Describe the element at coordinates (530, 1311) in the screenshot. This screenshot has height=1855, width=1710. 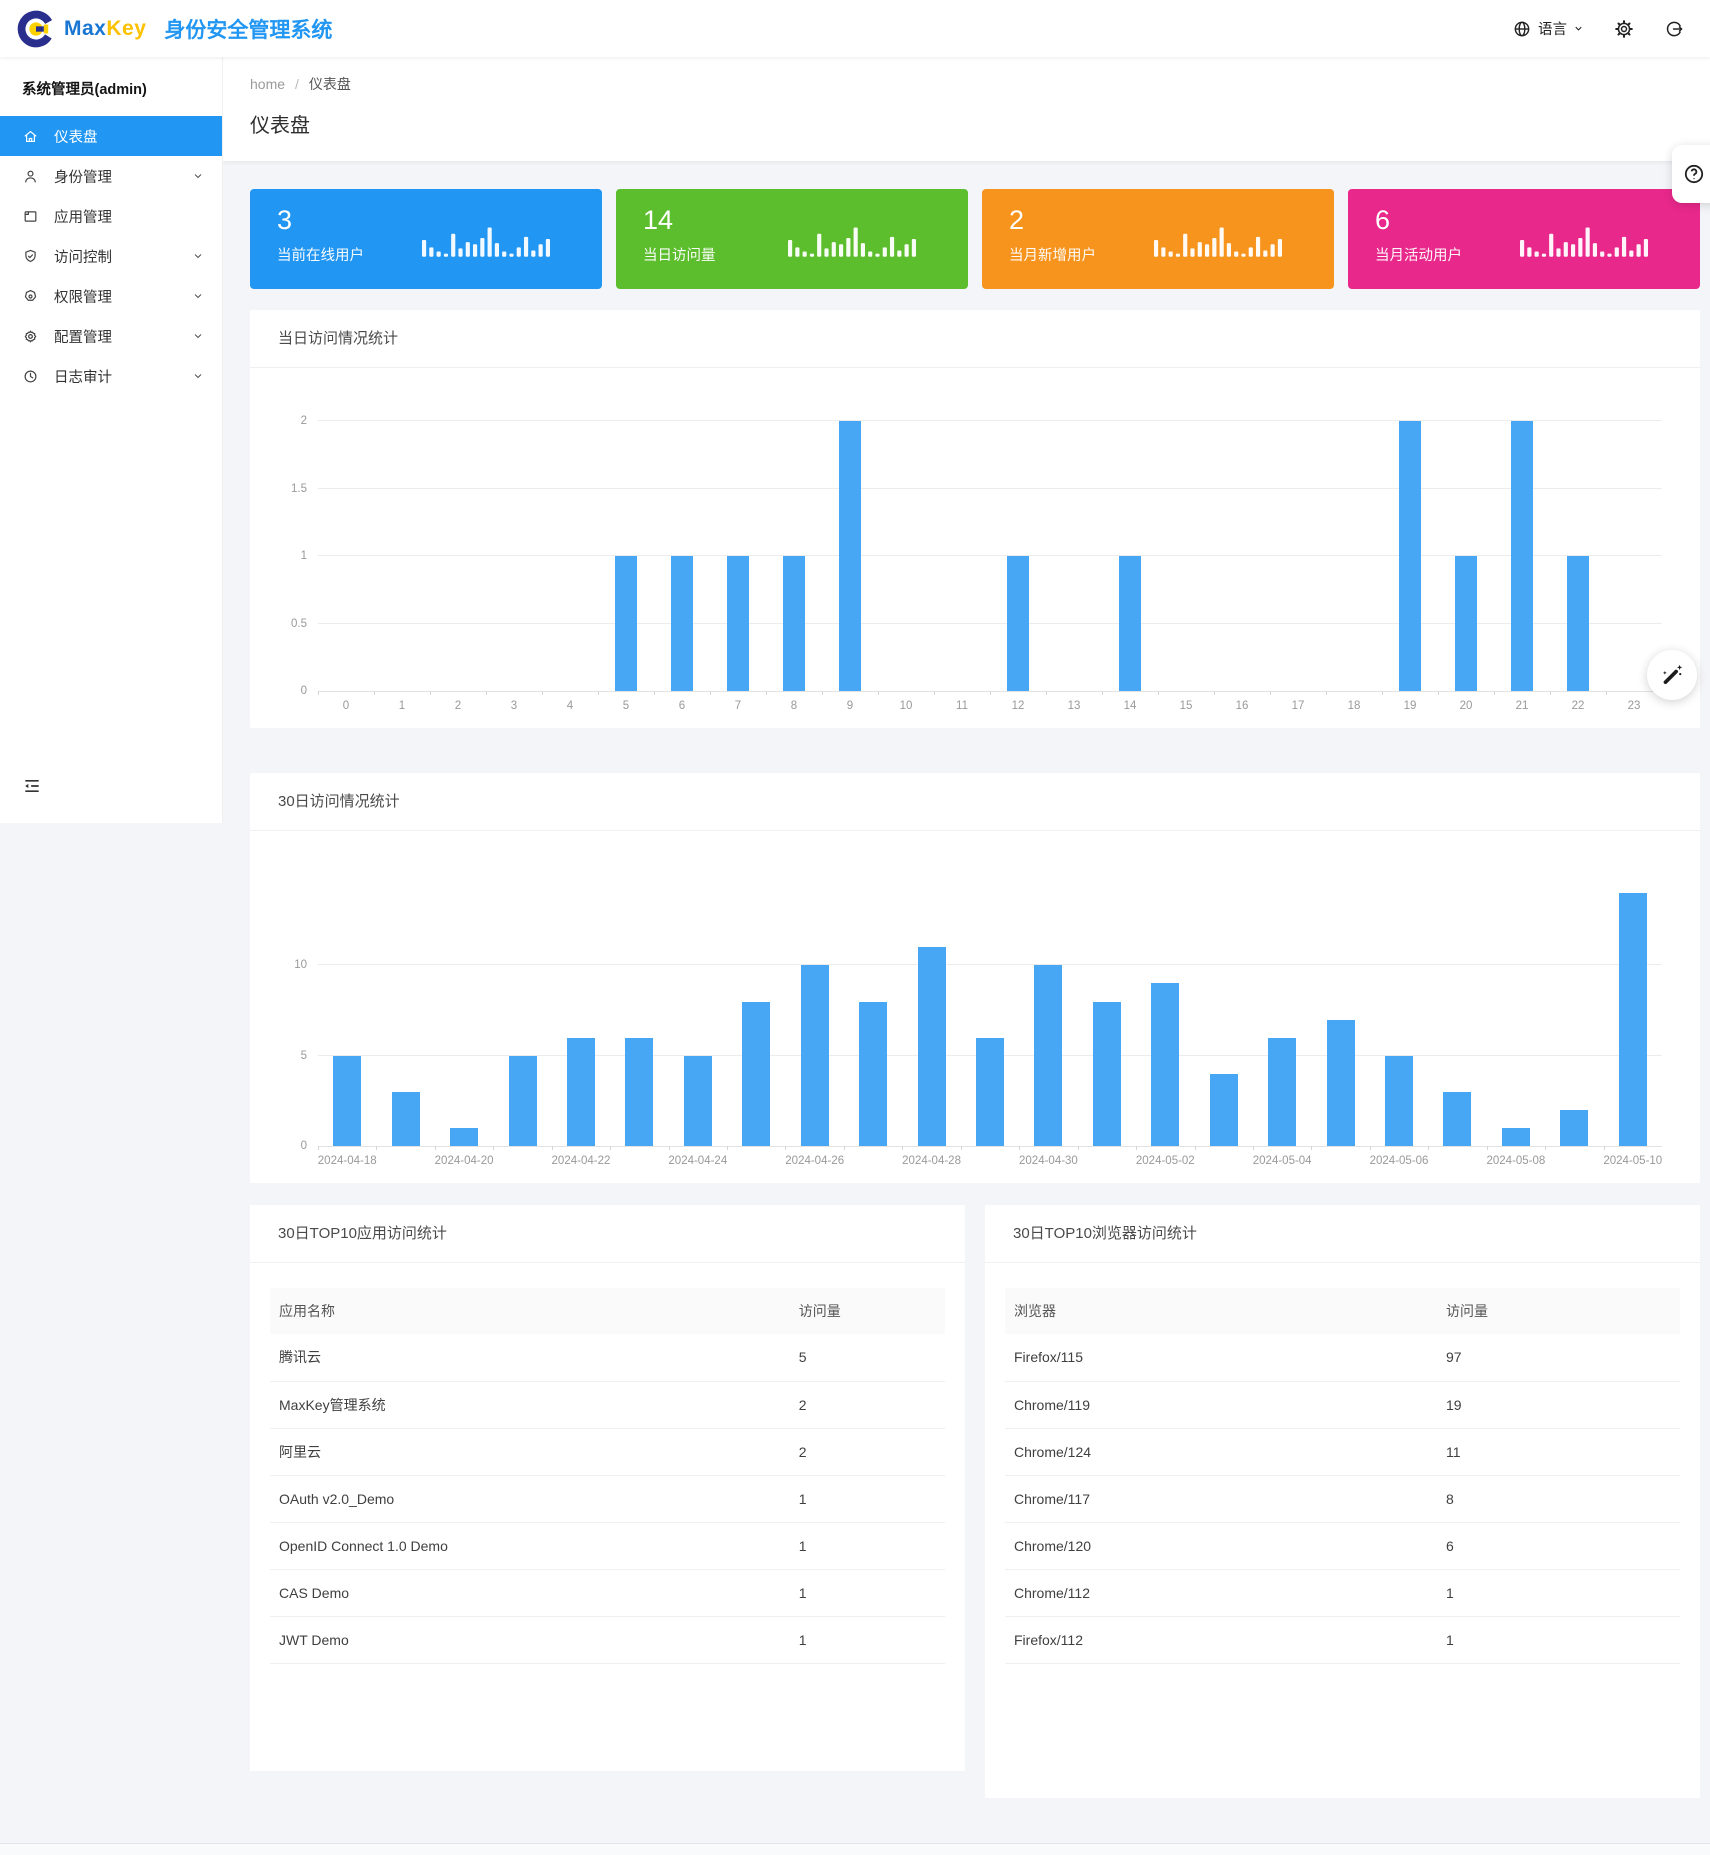
I see `col-app-name: 应用名称` at that location.